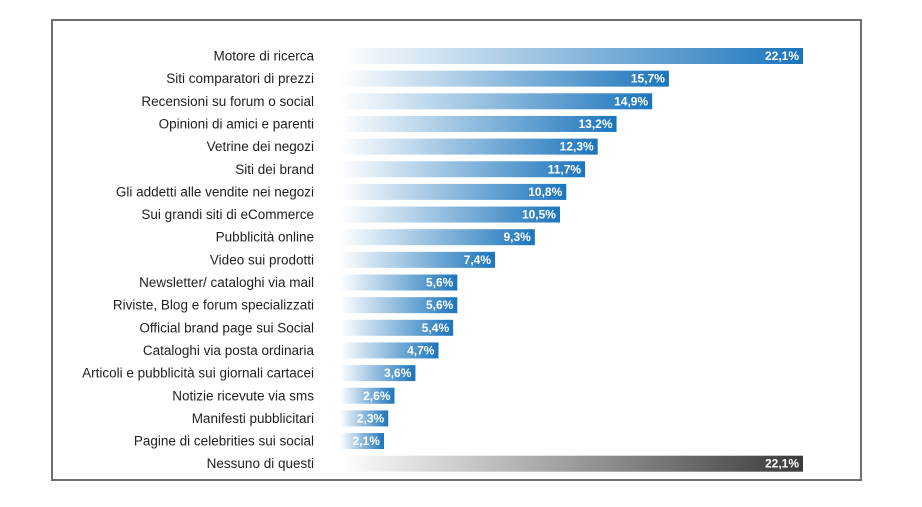  Describe the element at coordinates (436, 328) in the screenshot. I see `value-label: 5,4%` at that location.